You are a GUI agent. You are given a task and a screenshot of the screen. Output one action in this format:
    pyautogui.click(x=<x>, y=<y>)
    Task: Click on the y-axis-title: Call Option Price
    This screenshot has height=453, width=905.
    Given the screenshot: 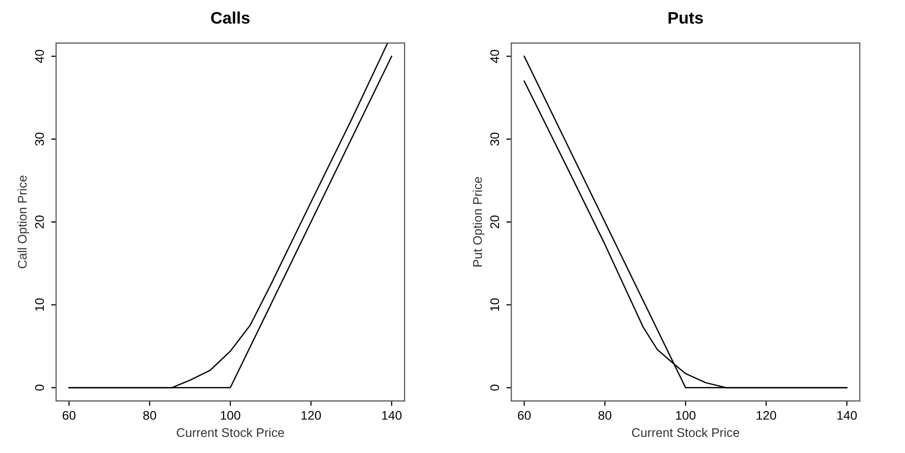 What is the action you would take?
    pyautogui.click(x=24, y=222)
    